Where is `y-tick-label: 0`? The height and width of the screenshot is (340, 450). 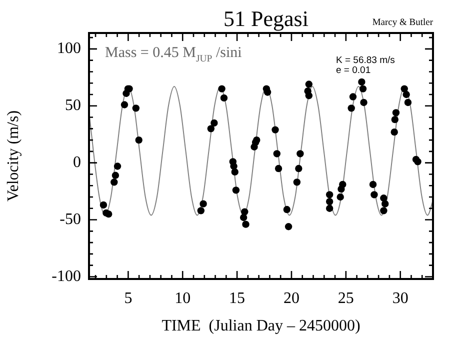
y-tick-label: 0 is located at coordinates (77, 163).